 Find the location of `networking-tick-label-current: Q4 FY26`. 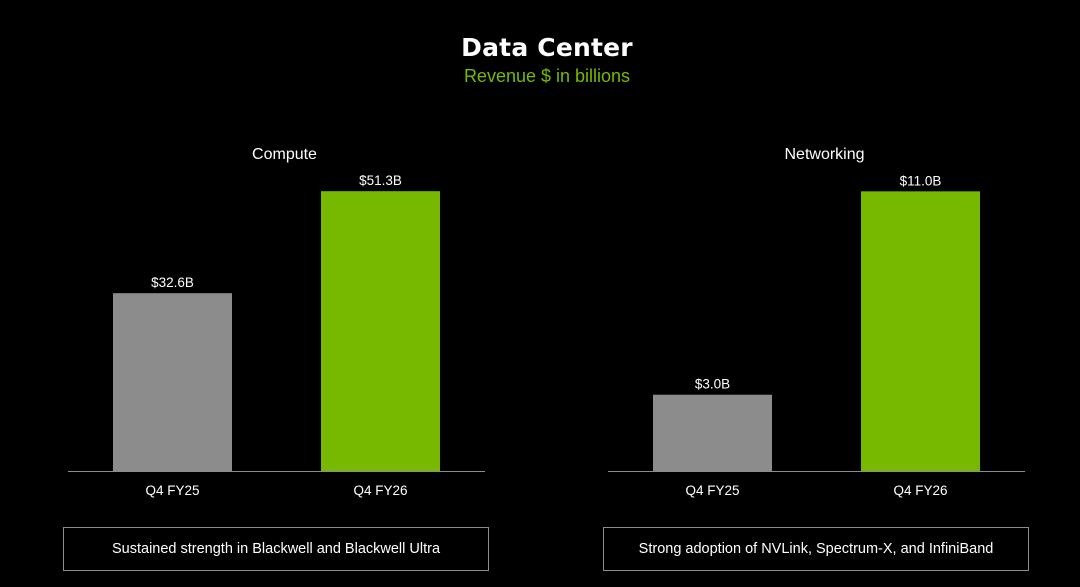

networking-tick-label-current: Q4 FY26 is located at coordinates (920, 490).